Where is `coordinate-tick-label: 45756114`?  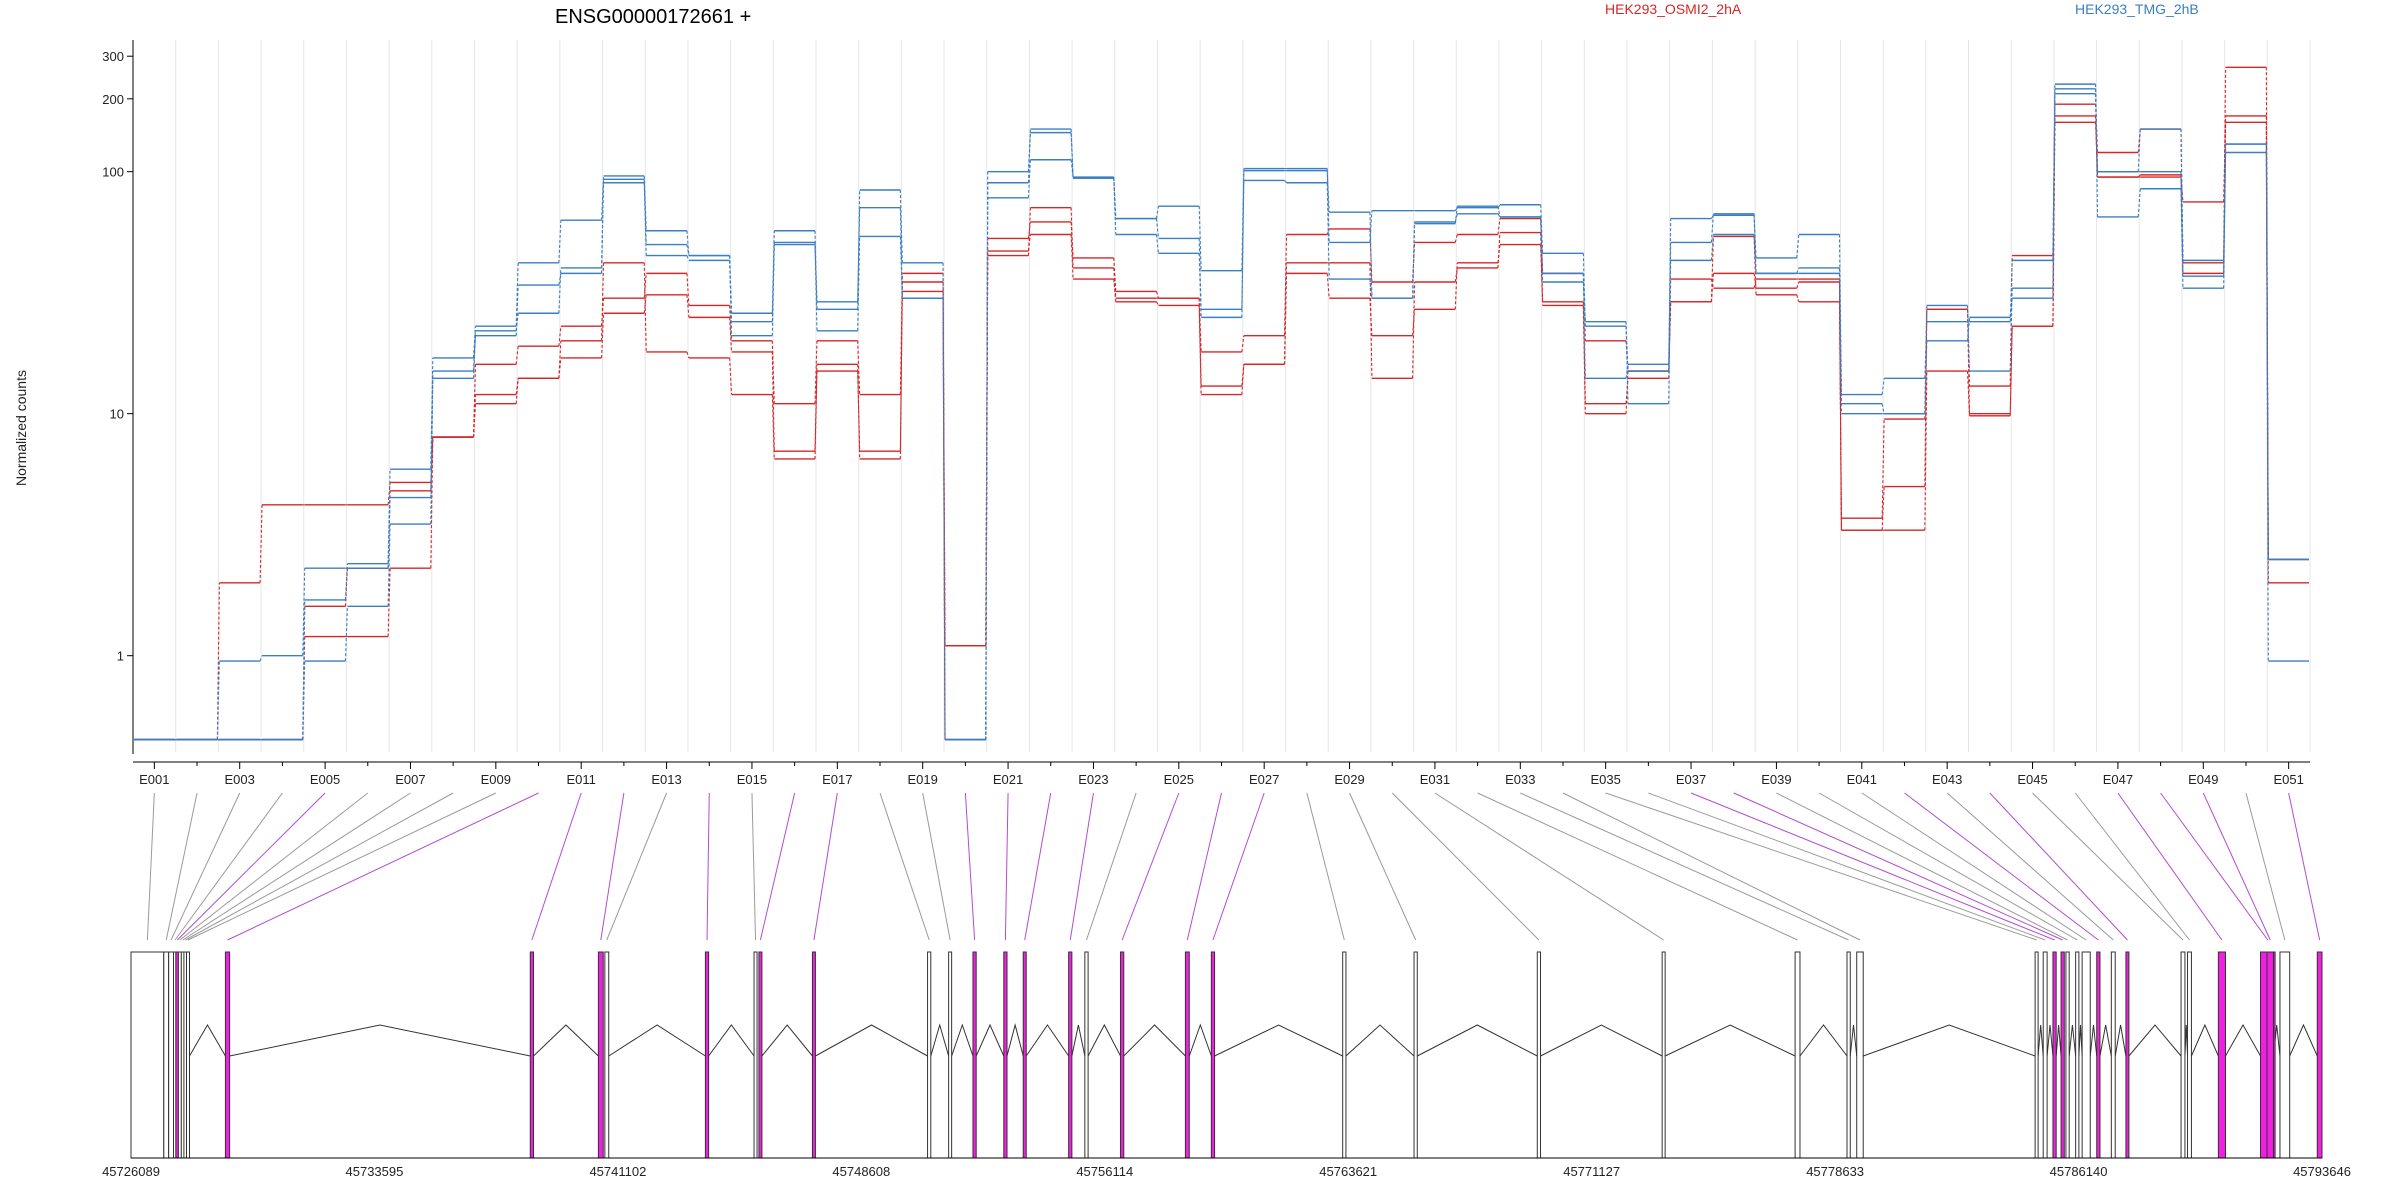
coordinate-tick-label: 45756114 is located at coordinates (1104, 1171).